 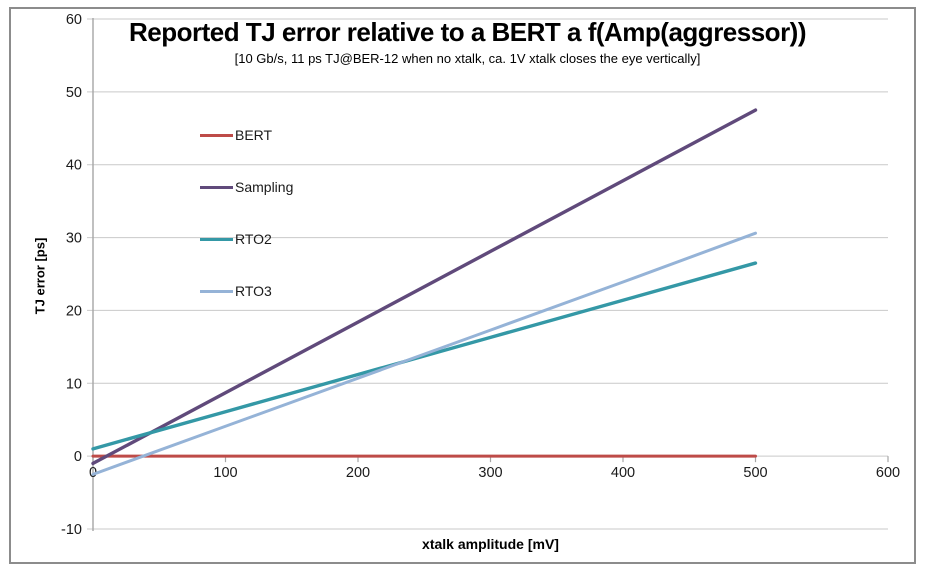 What do you see at coordinates (74, 311) in the screenshot?
I see `y-tick-label: 20` at bounding box center [74, 311].